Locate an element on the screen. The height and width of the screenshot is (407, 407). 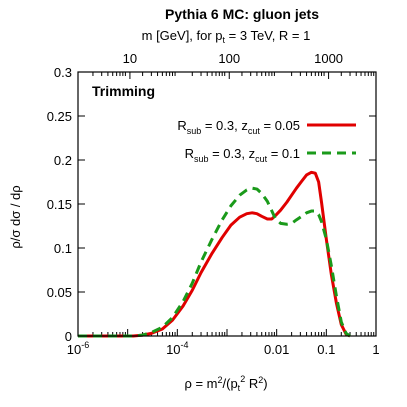
chart-title: Pythia 6 MC: gluon jets is located at coordinates (242, 14).